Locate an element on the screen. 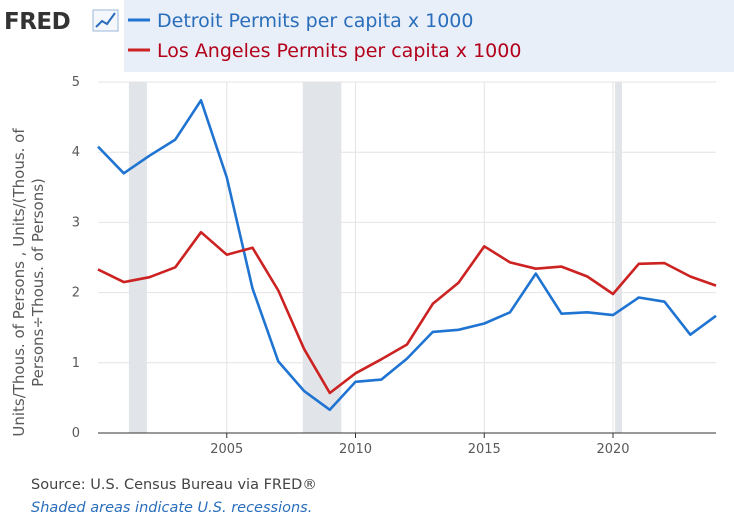 The width and height of the screenshot is (734, 520). legend-background is located at coordinates (429, 36).